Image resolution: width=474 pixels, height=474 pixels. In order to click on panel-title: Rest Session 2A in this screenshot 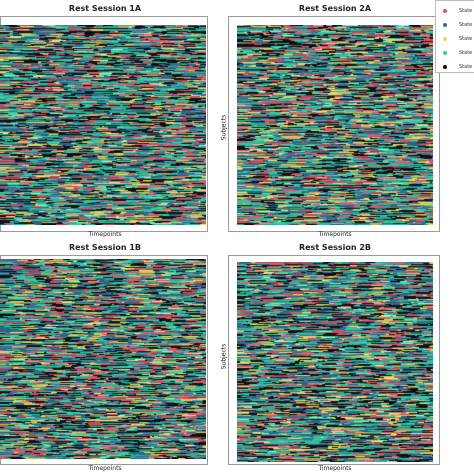, I will do `click(335, 8)`.